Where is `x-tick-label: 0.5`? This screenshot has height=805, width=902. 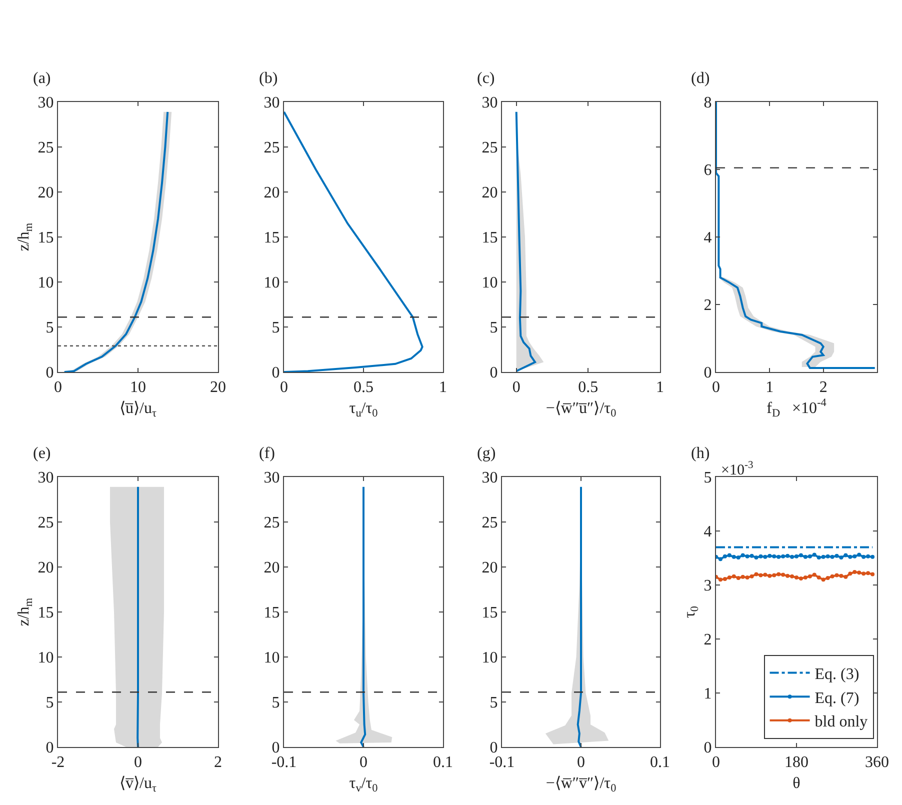 x-tick-label: 0.5 is located at coordinates (364, 387).